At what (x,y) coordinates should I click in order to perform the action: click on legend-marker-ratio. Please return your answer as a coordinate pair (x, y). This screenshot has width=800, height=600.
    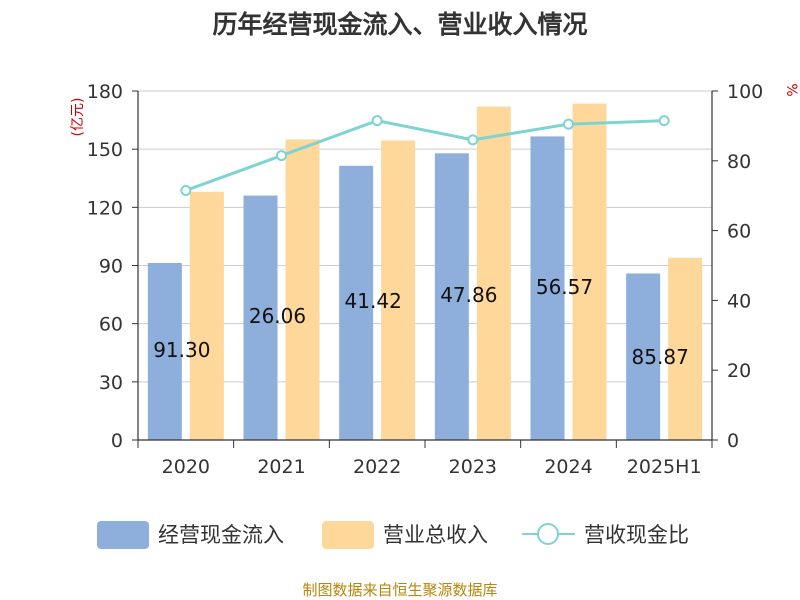
    Looking at the image, I should click on (548, 534).